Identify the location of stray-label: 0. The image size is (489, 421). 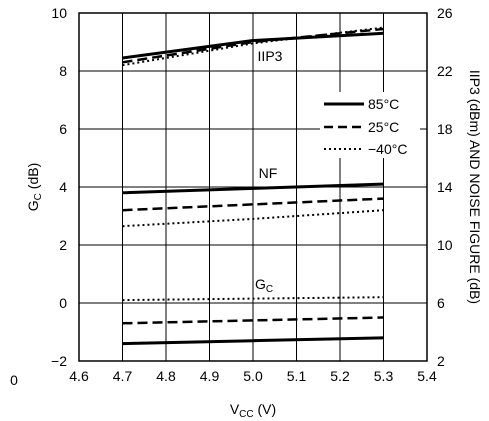
(14, 380).